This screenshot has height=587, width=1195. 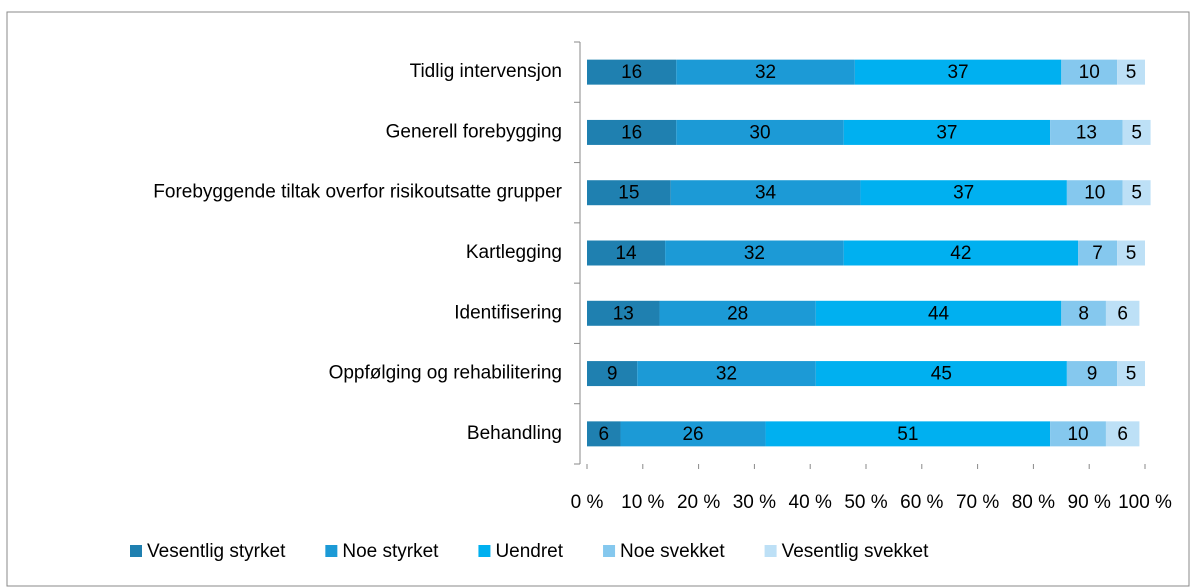 I want to click on data-label: 42, so click(x=960, y=253).